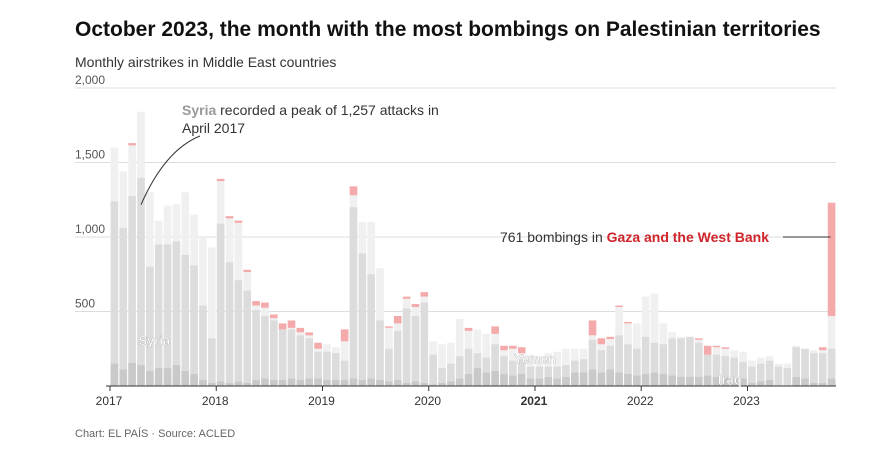 This screenshot has height=471, width=890. What do you see at coordinates (640, 401) in the screenshot?
I see `x-tick-label: 2022` at bounding box center [640, 401].